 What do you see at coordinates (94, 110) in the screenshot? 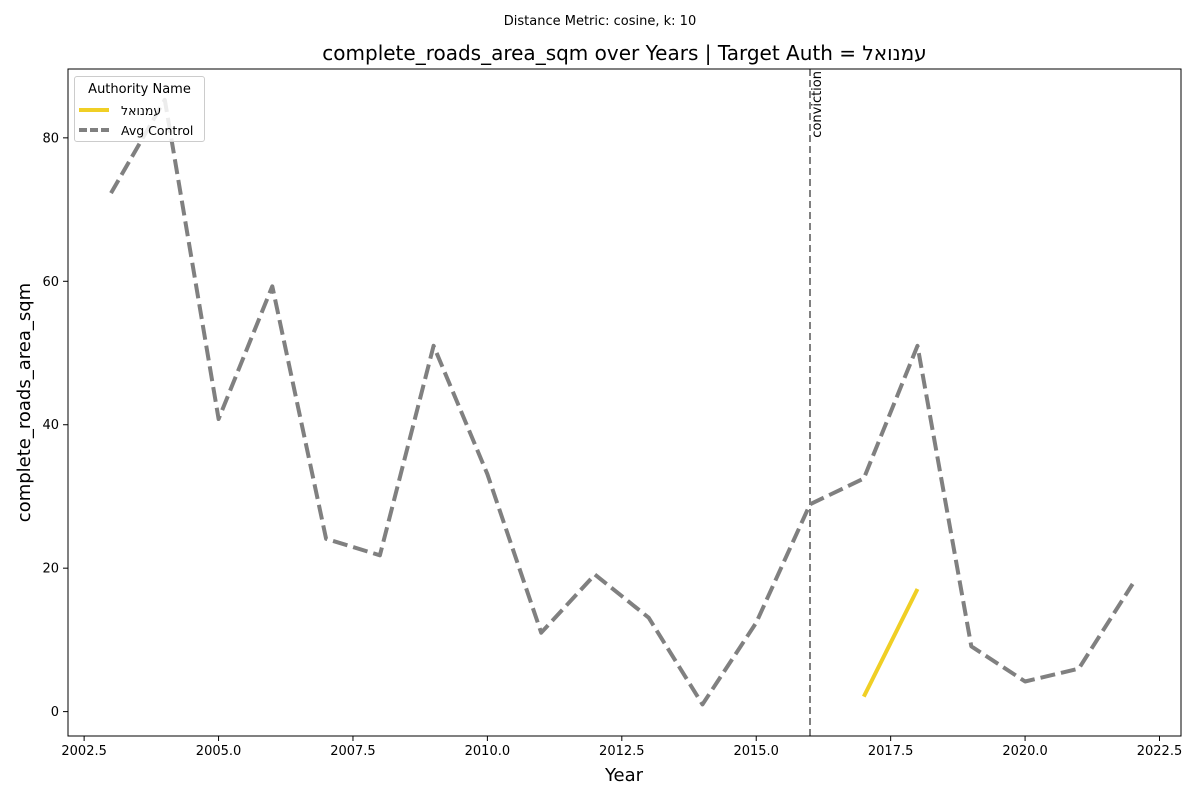
I see `legend-swatch-target` at bounding box center [94, 110].